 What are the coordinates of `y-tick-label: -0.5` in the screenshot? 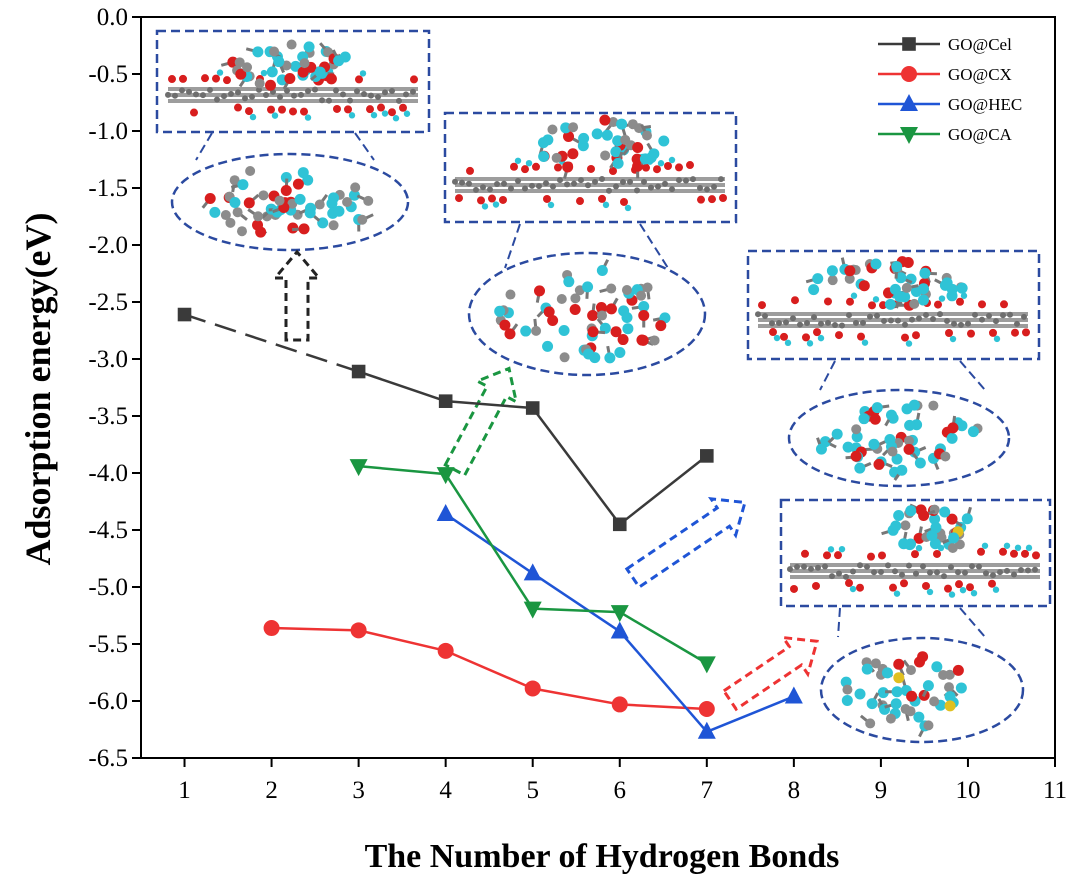 It's located at (108, 74).